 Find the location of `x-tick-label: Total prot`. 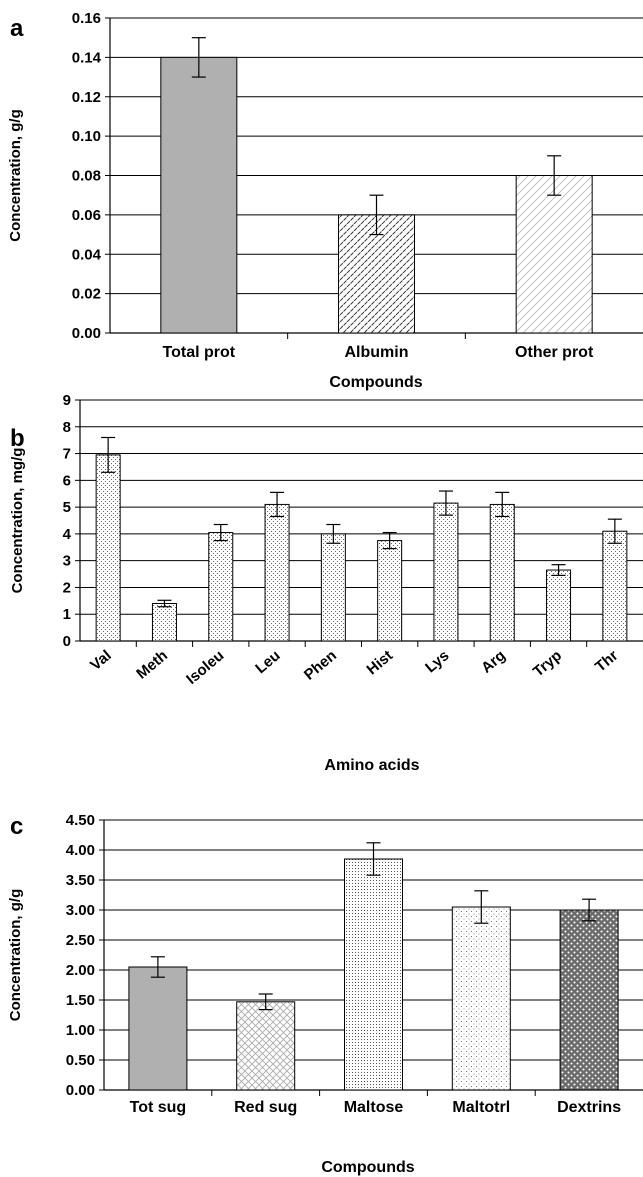

x-tick-label: Total prot is located at coordinates (199, 352).